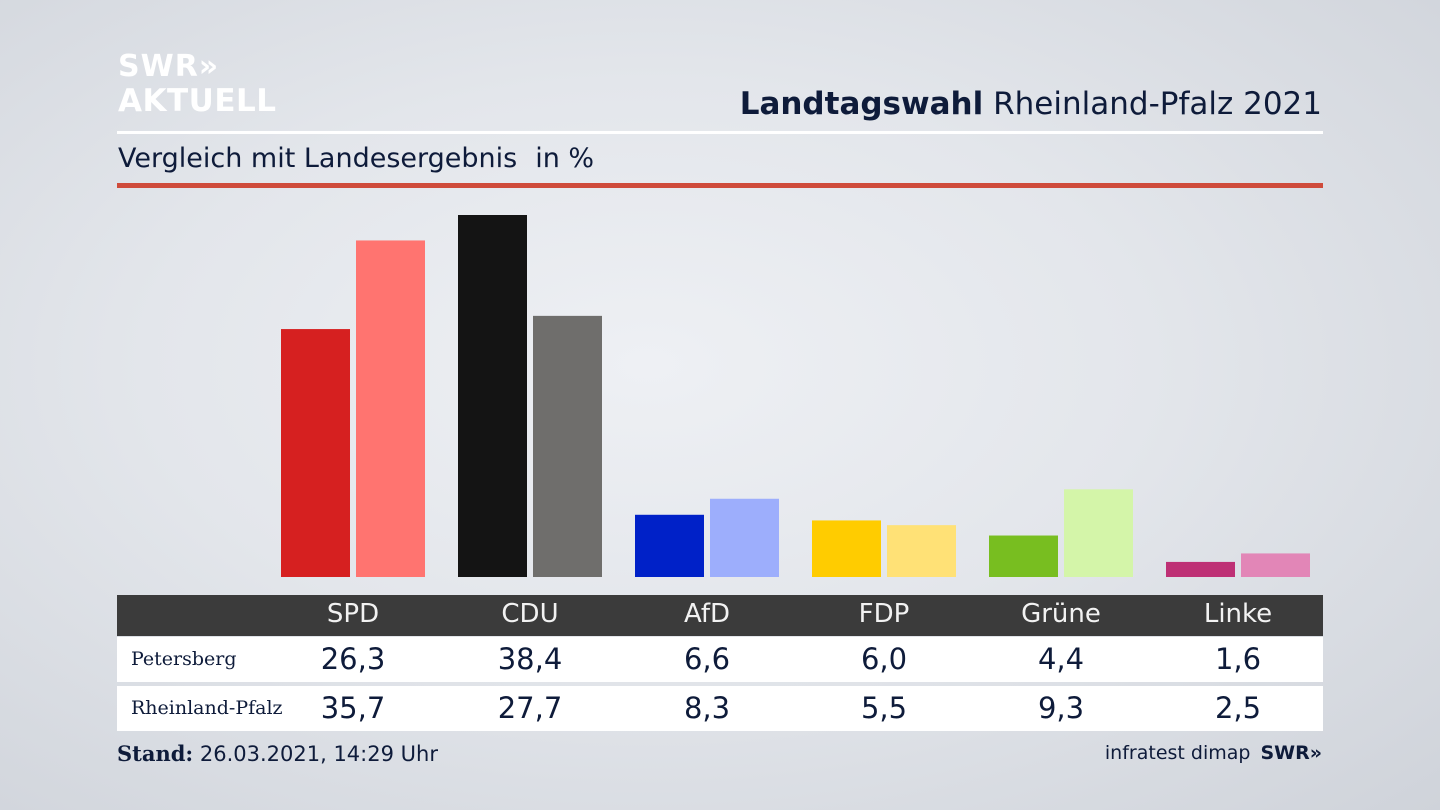  What do you see at coordinates (884, 614) in the screenshot?
I see `party-label-fdp: FDP` at bounding box center [884, 614].